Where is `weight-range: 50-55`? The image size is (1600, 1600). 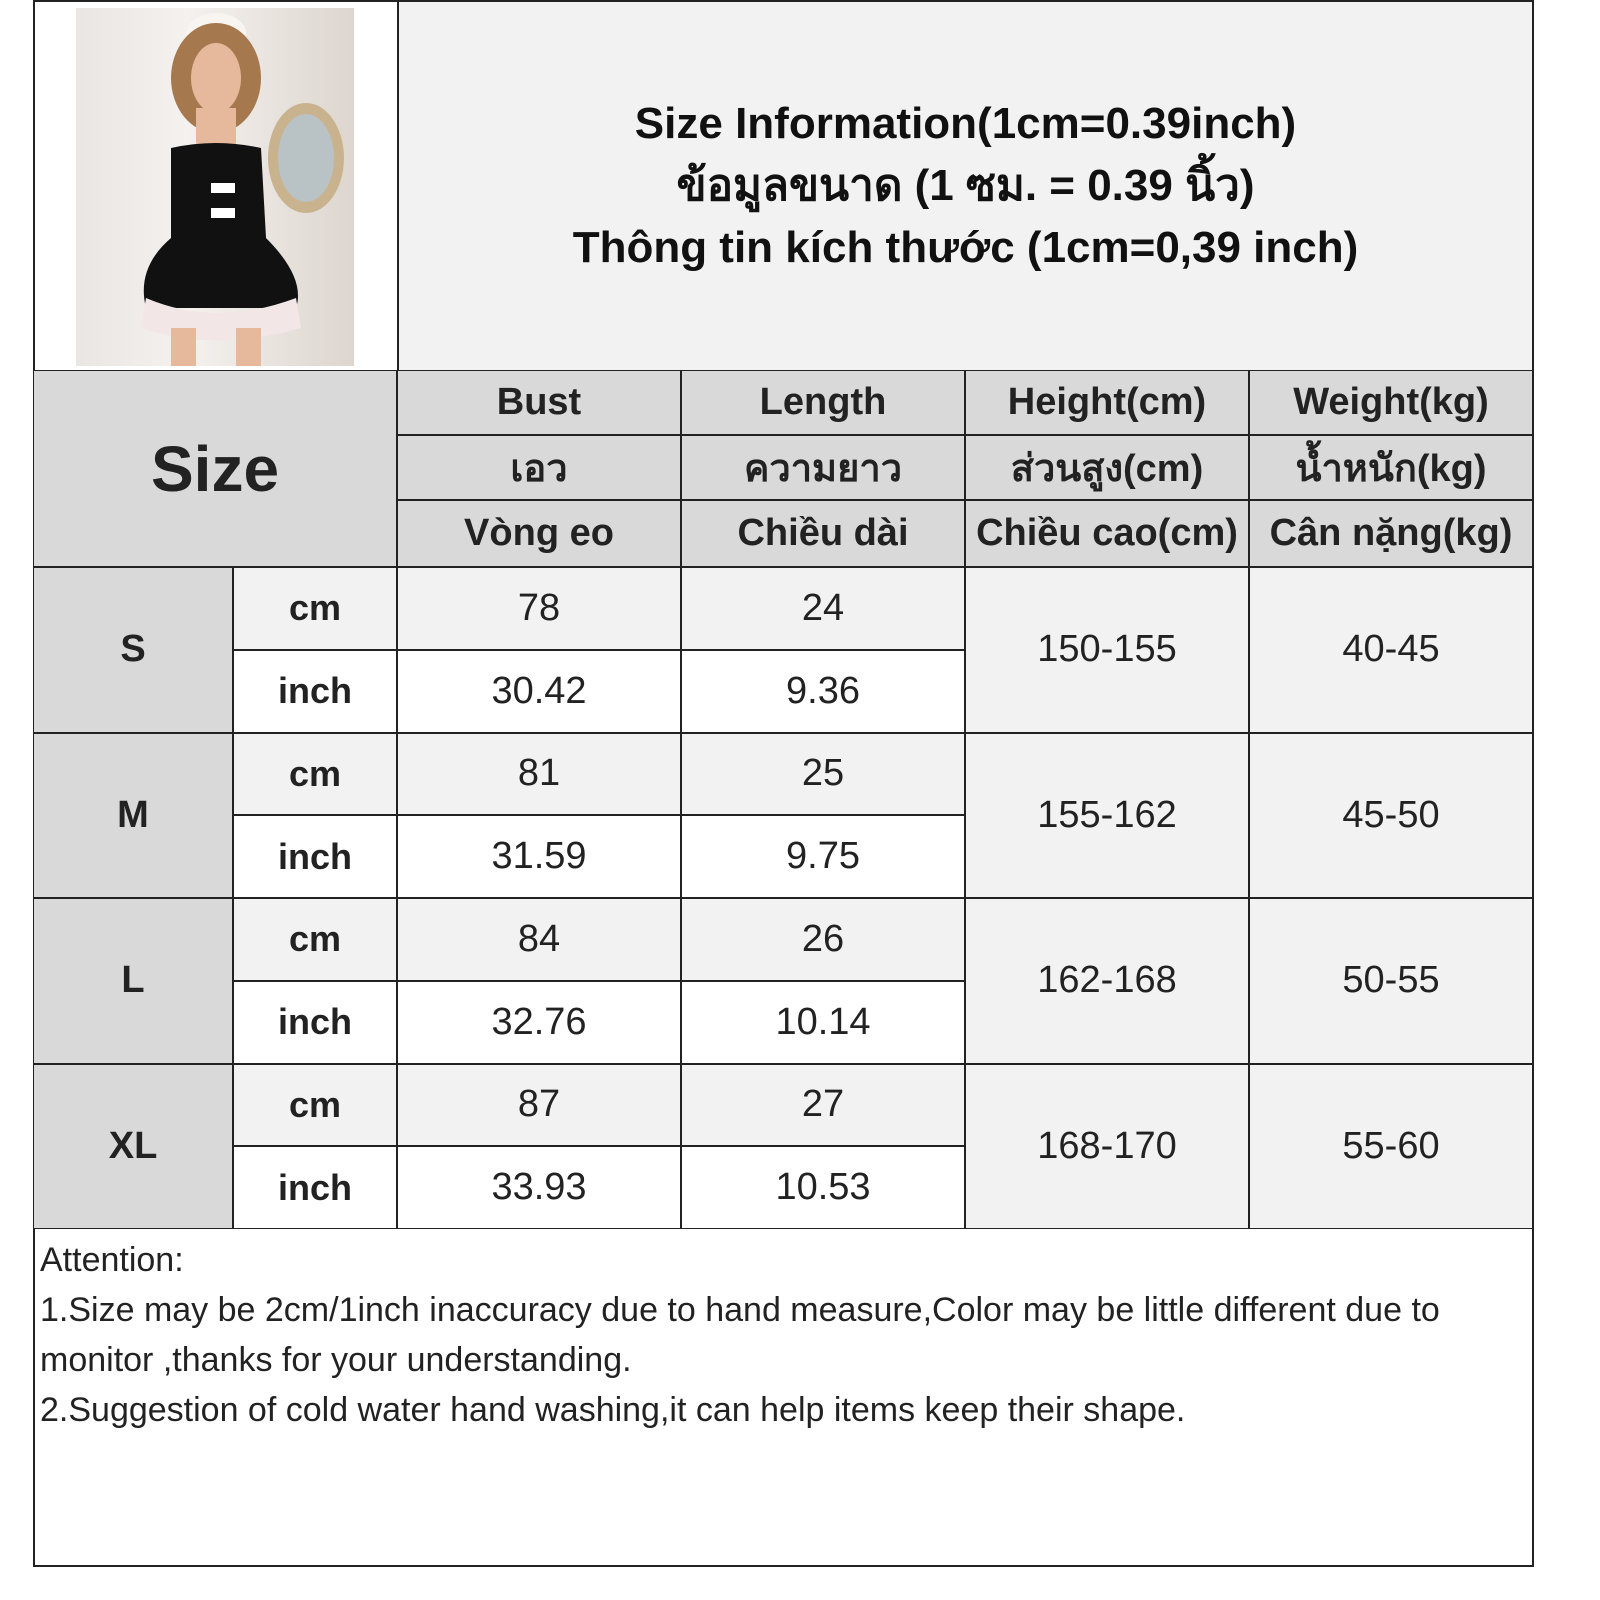 weight-range: 50-55 is located at coordinates (1391, 981).